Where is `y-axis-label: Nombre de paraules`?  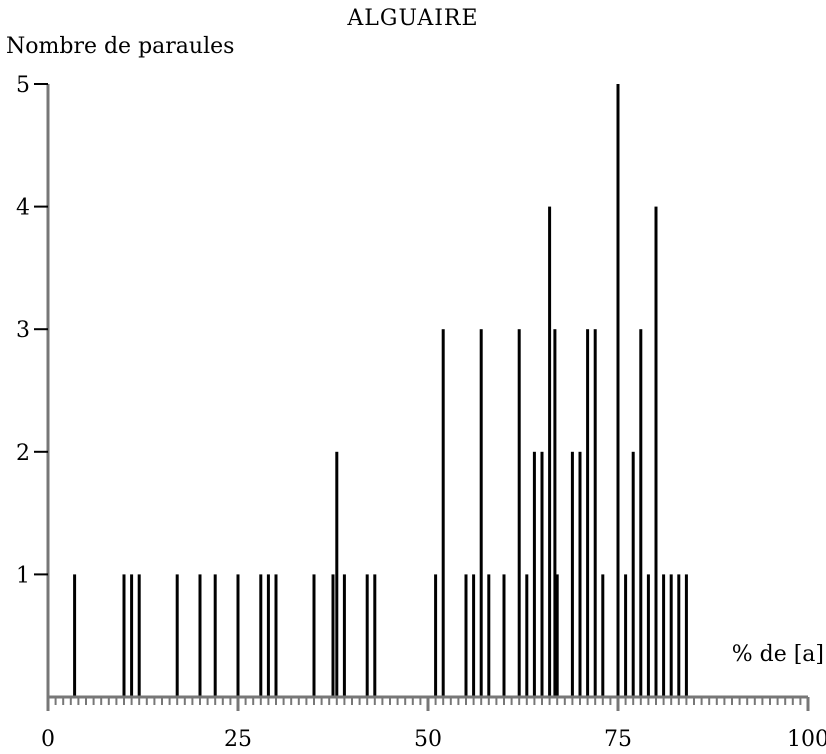 y-axis-label: Nombre de paraules is located at coordinates (120, 46).